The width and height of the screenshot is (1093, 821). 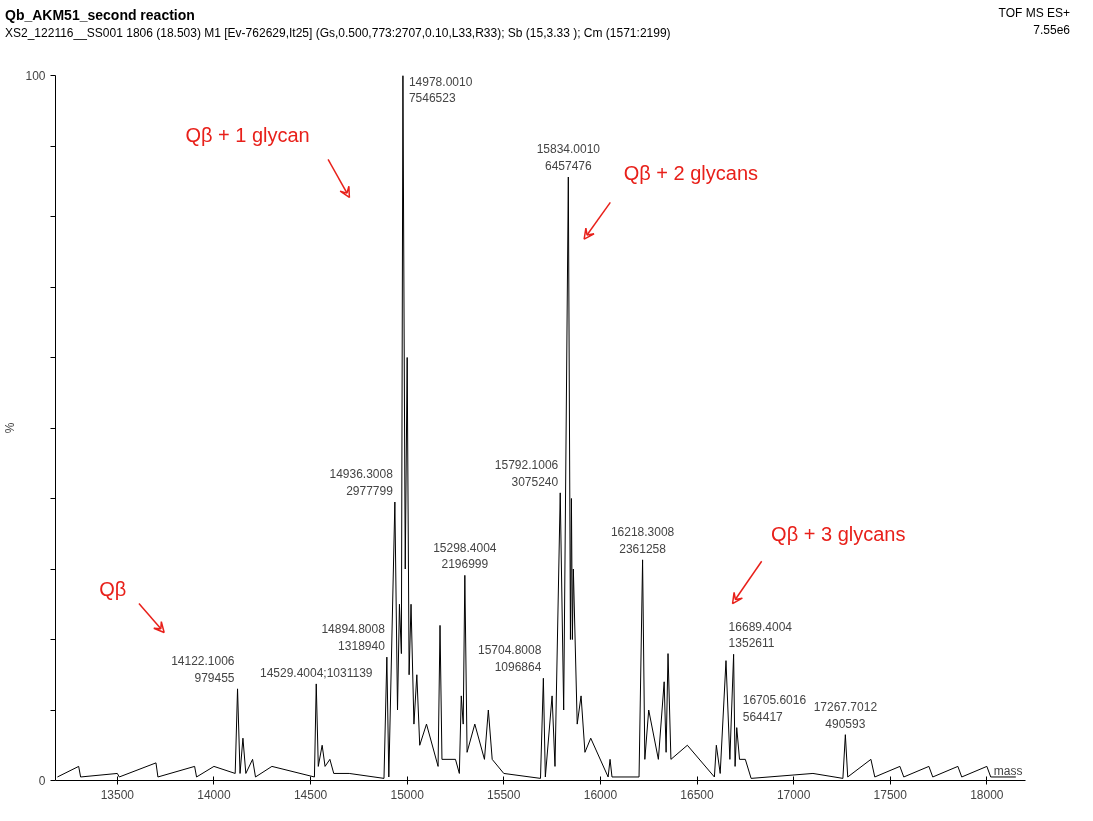 I want to click on chart-subtitle: XS2_122116__SS001 1806 (18.503) M1 [Ev-762629,It25] (Gs,0.500,773:2707,0.10,L33,R33); Sb (15,3.33 ); Cm (1571:2199), so click(x=338, y=33).